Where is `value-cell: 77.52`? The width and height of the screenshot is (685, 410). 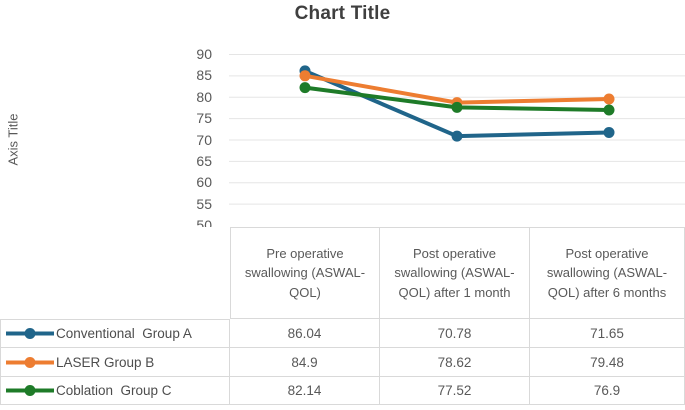 value-cell: 77.52 is located at coordinates (455, 391).